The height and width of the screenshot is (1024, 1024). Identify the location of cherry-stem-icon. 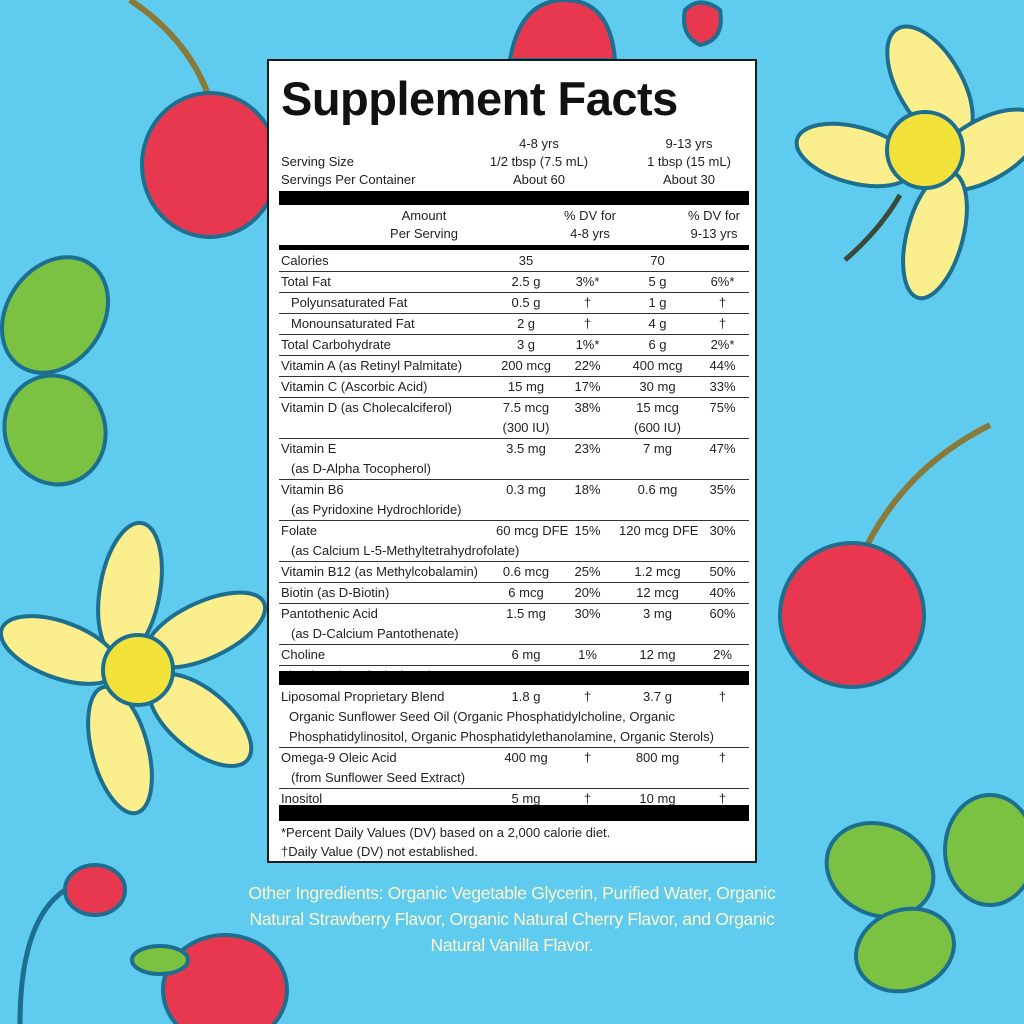
(170, 50).